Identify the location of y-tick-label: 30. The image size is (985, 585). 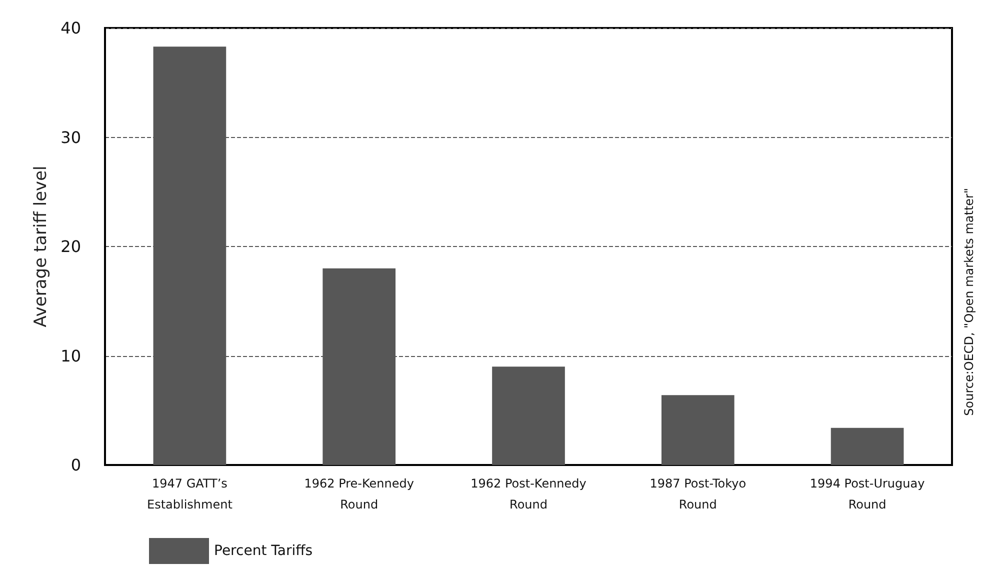
(70, 137).